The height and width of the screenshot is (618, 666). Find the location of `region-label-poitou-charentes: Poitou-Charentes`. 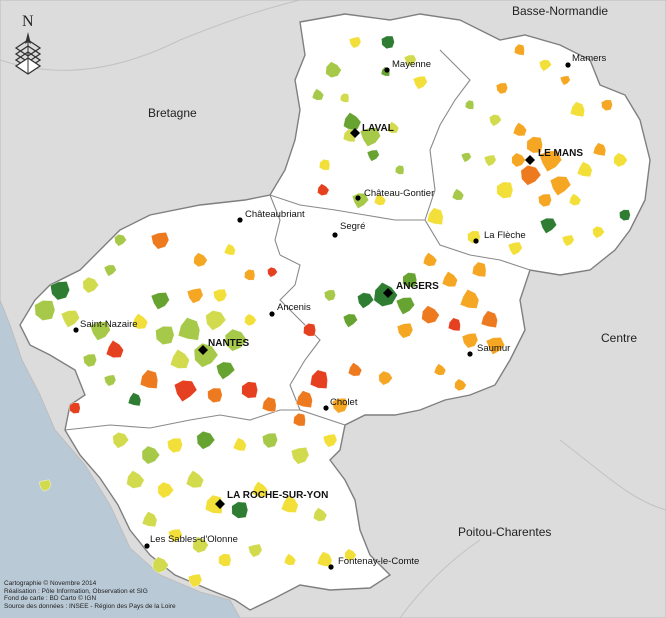

region-label-poitou-charentes: Poitou-Charentes is located at coordinates (504, 532).